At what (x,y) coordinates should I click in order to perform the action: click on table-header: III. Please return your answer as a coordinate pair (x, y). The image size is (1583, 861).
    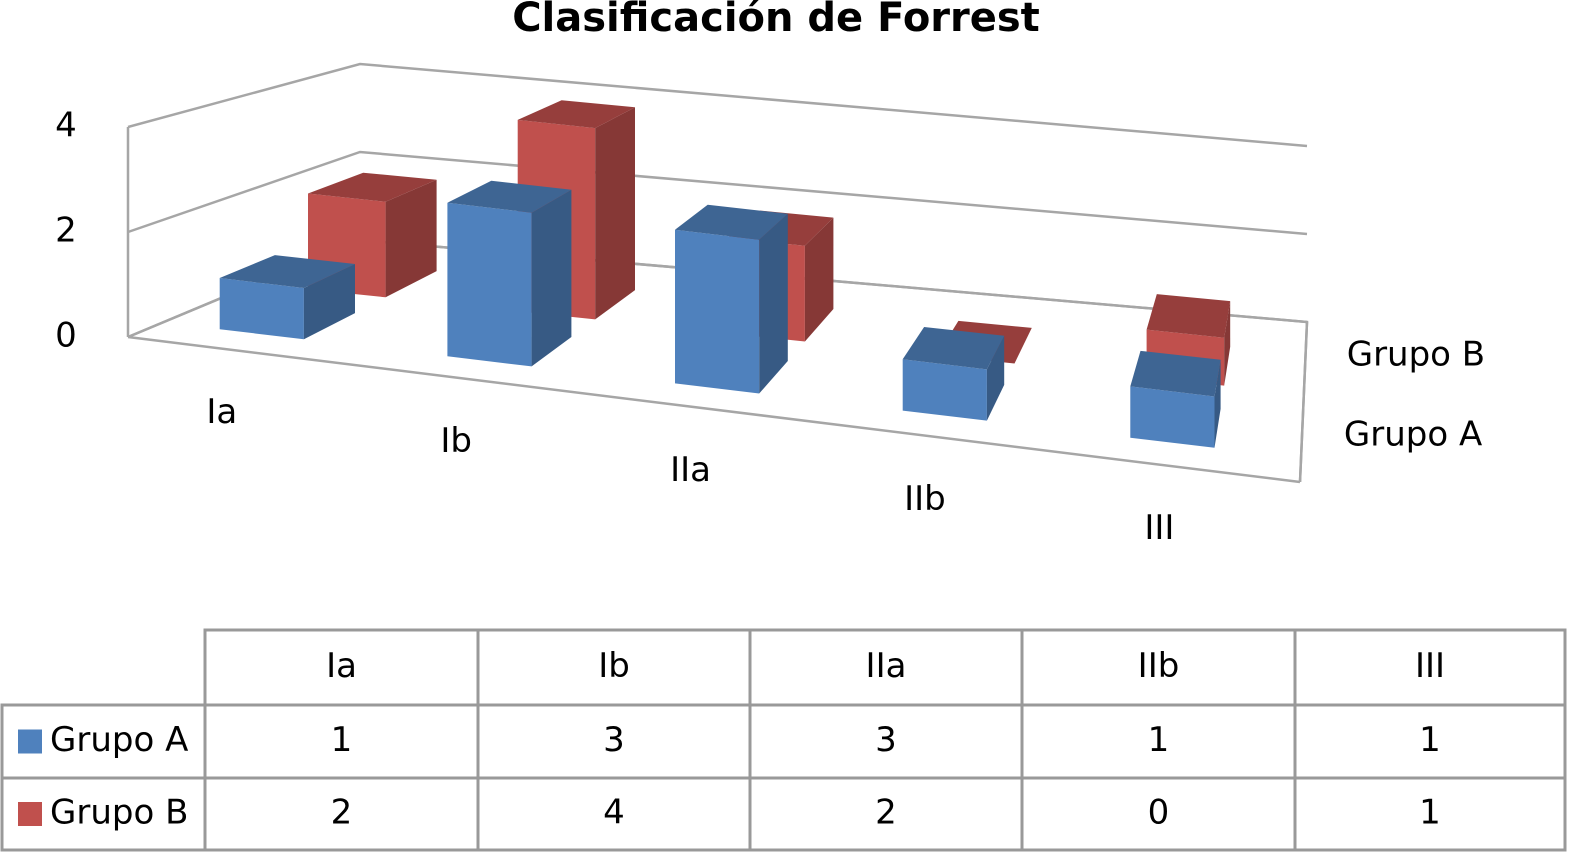
    Looking at the image, I should click on (1430, 666).